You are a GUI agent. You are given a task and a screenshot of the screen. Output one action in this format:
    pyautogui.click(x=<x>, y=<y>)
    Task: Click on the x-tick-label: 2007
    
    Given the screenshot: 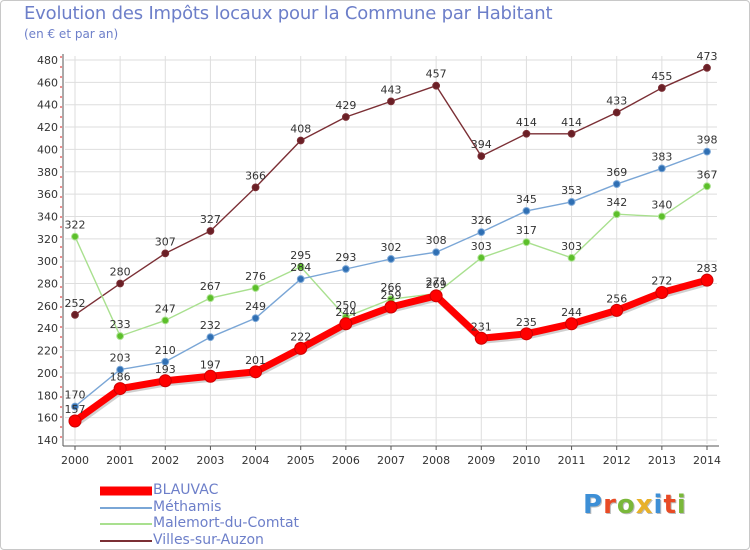 What is the action you would take?
    pyautogui.click(x=391, y=460)
    